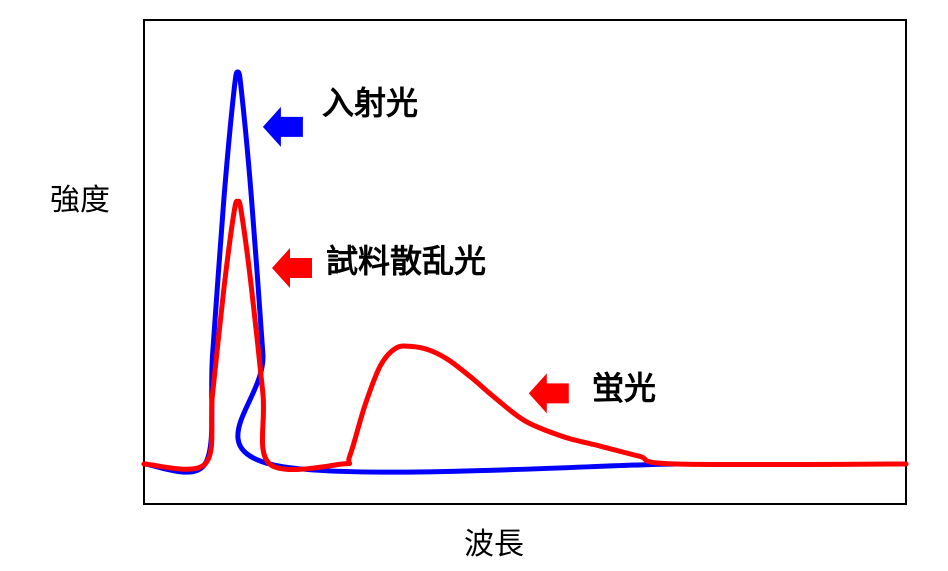  Describe the element at coordinates (370, 103) in the screenshot. I see `annotation-incident-label: 入射光` at that location.